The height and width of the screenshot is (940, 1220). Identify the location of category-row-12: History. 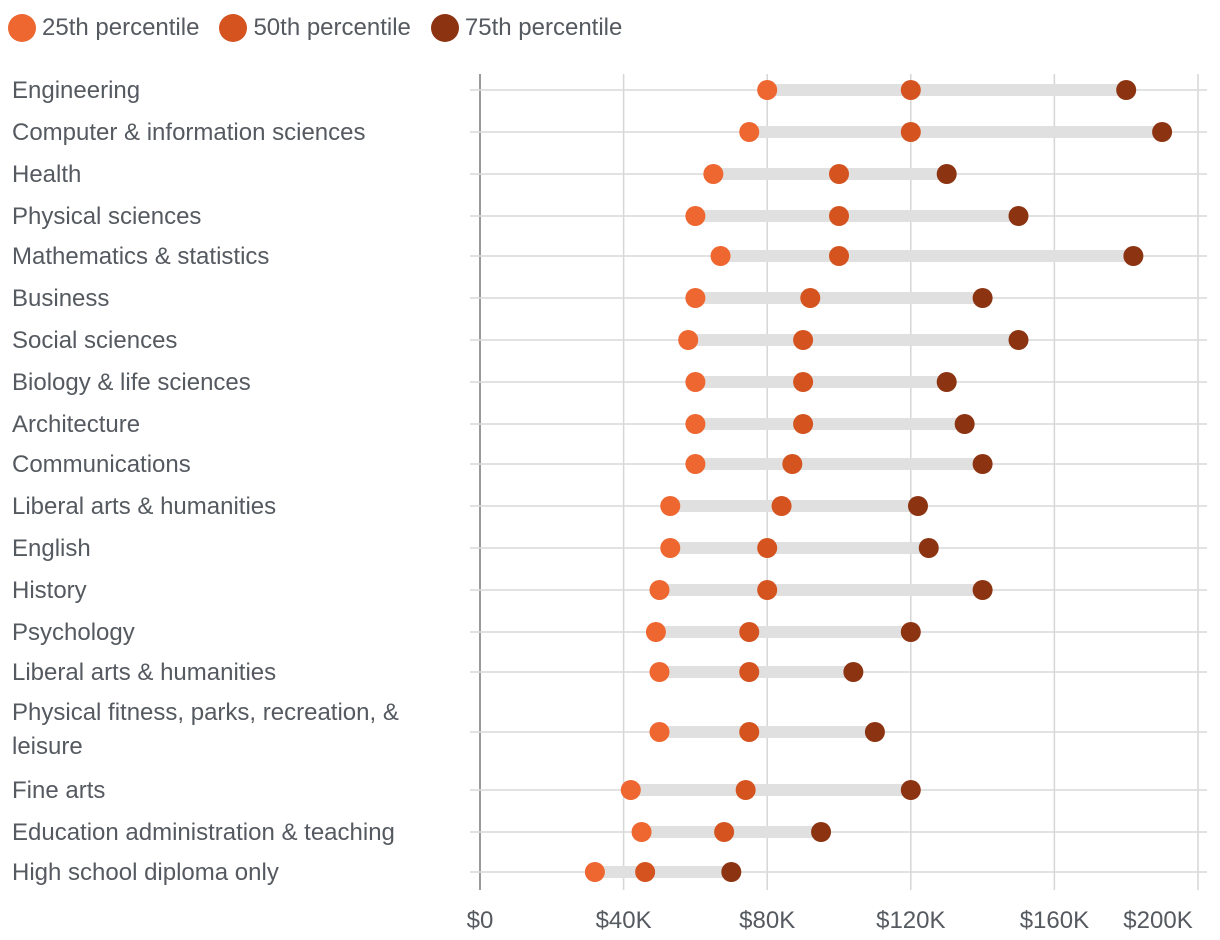
(502, 590).